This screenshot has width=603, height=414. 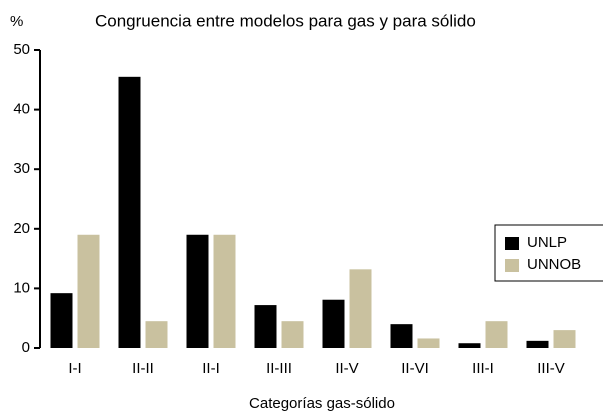 What do you see at coordinates (21, 109) in the screenshot?
I see `y-tick-label: 40` at bounding box center [21, 109].